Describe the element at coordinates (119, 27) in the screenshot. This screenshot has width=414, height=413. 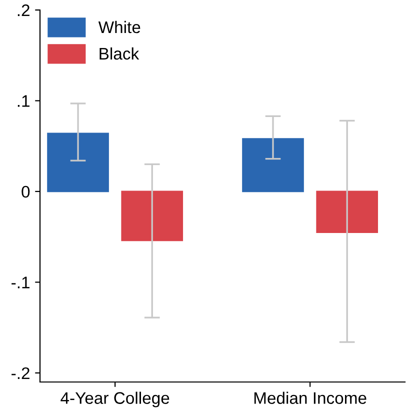
I see `legend-label: White` at that location.